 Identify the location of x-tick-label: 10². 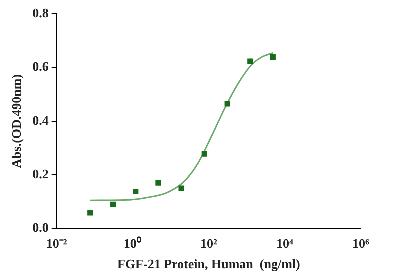
(209, 243).